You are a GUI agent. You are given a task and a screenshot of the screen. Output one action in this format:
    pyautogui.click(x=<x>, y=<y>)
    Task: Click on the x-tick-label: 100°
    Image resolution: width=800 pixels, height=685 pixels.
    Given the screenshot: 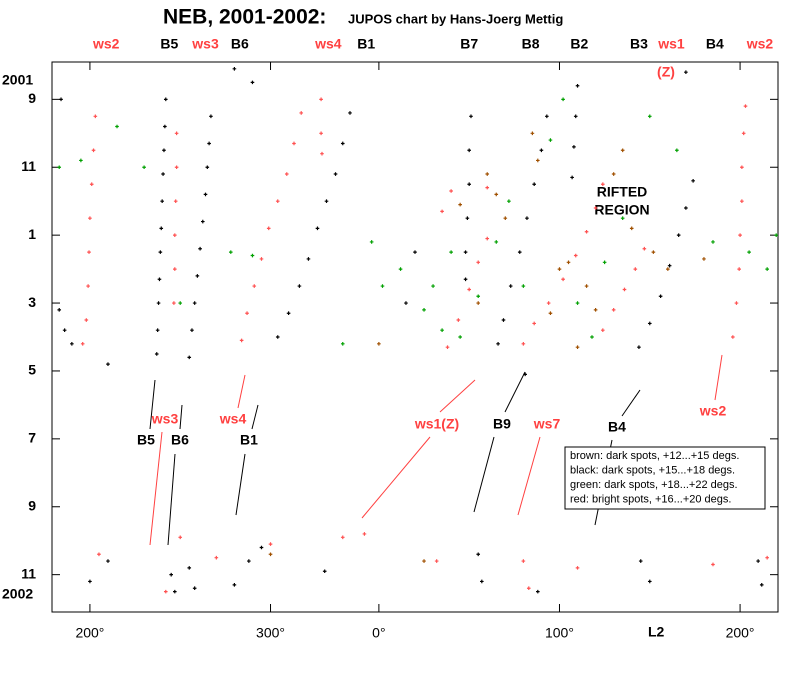 What is the action you would take?
    pyautogui.click(x=559, y=633)
    